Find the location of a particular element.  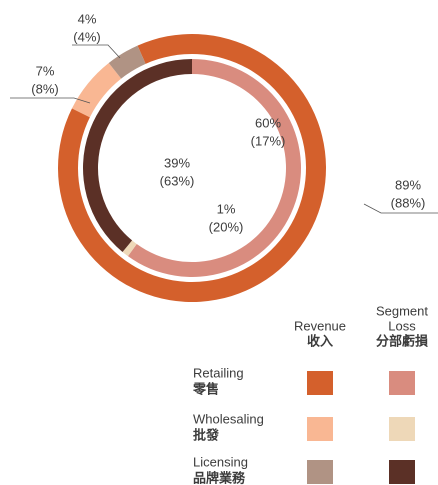

data-label: 89% is located at coordinates (408, 184).